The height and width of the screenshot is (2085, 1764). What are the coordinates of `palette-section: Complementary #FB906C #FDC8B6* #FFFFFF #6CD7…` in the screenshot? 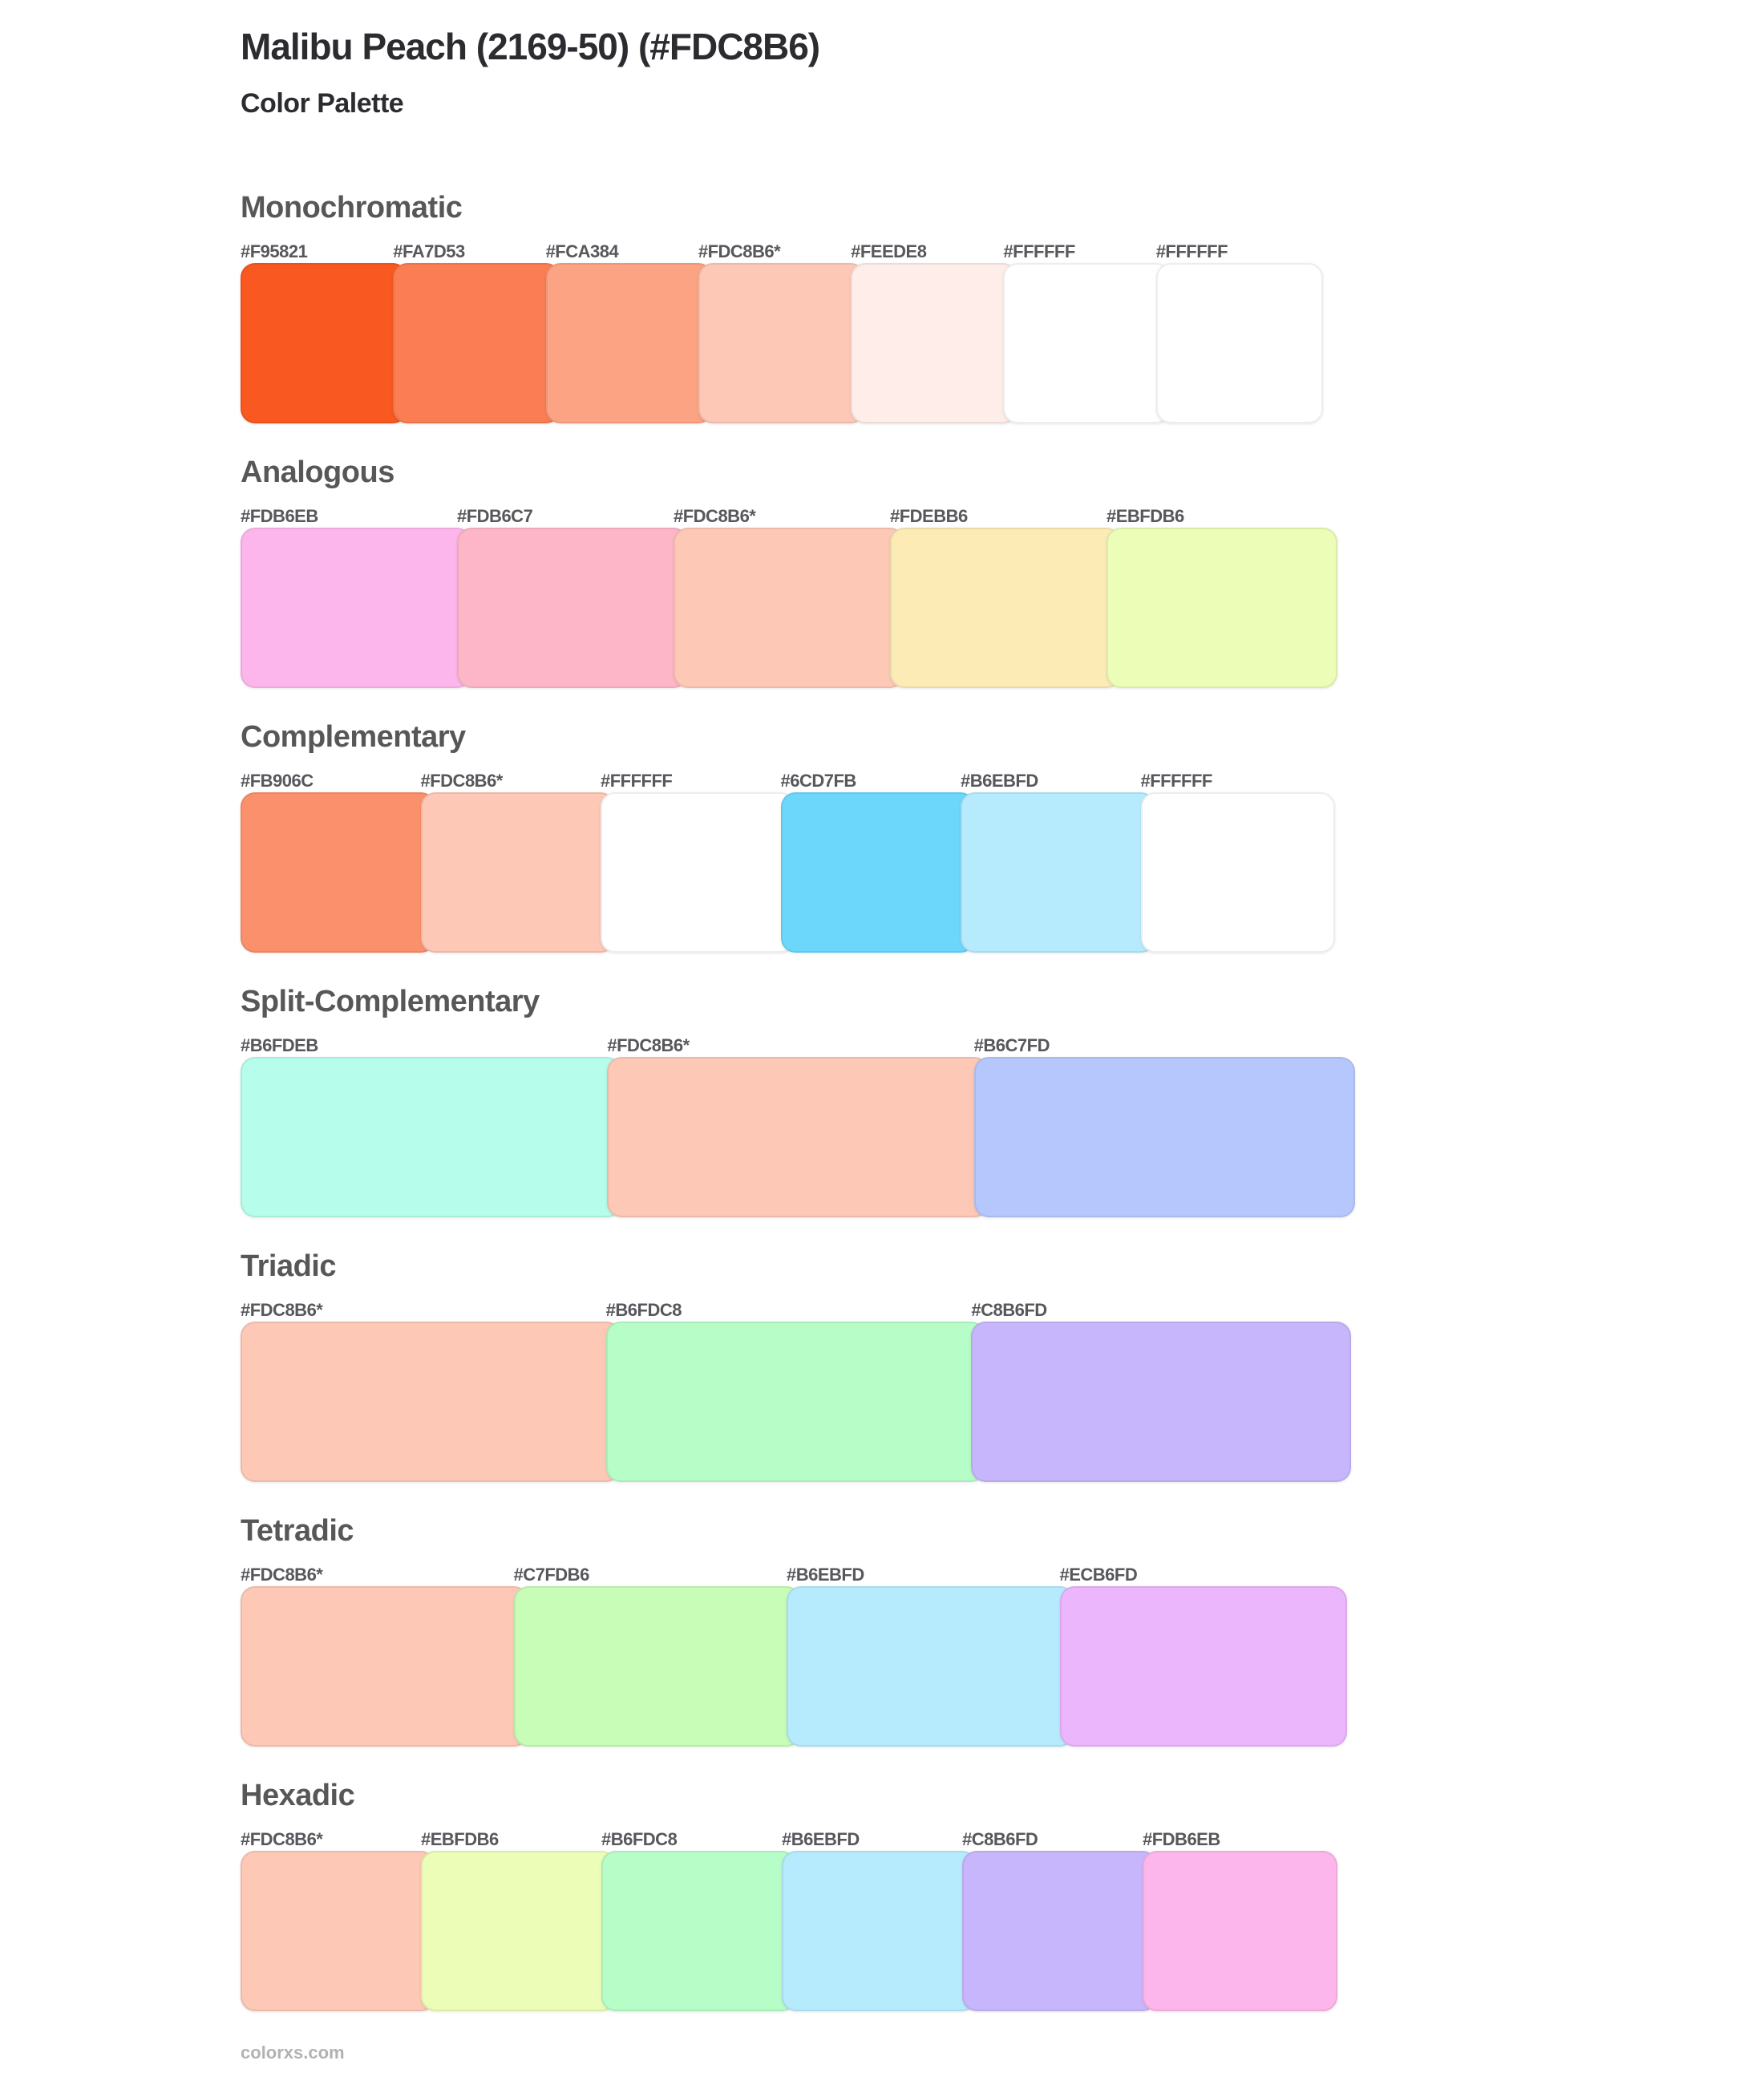 It's located at (1002, 836).